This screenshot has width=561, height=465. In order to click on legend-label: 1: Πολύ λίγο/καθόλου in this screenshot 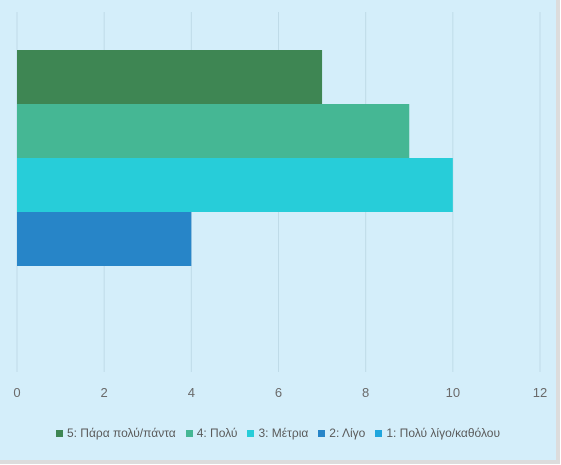, I will do `click(443, 433)`.